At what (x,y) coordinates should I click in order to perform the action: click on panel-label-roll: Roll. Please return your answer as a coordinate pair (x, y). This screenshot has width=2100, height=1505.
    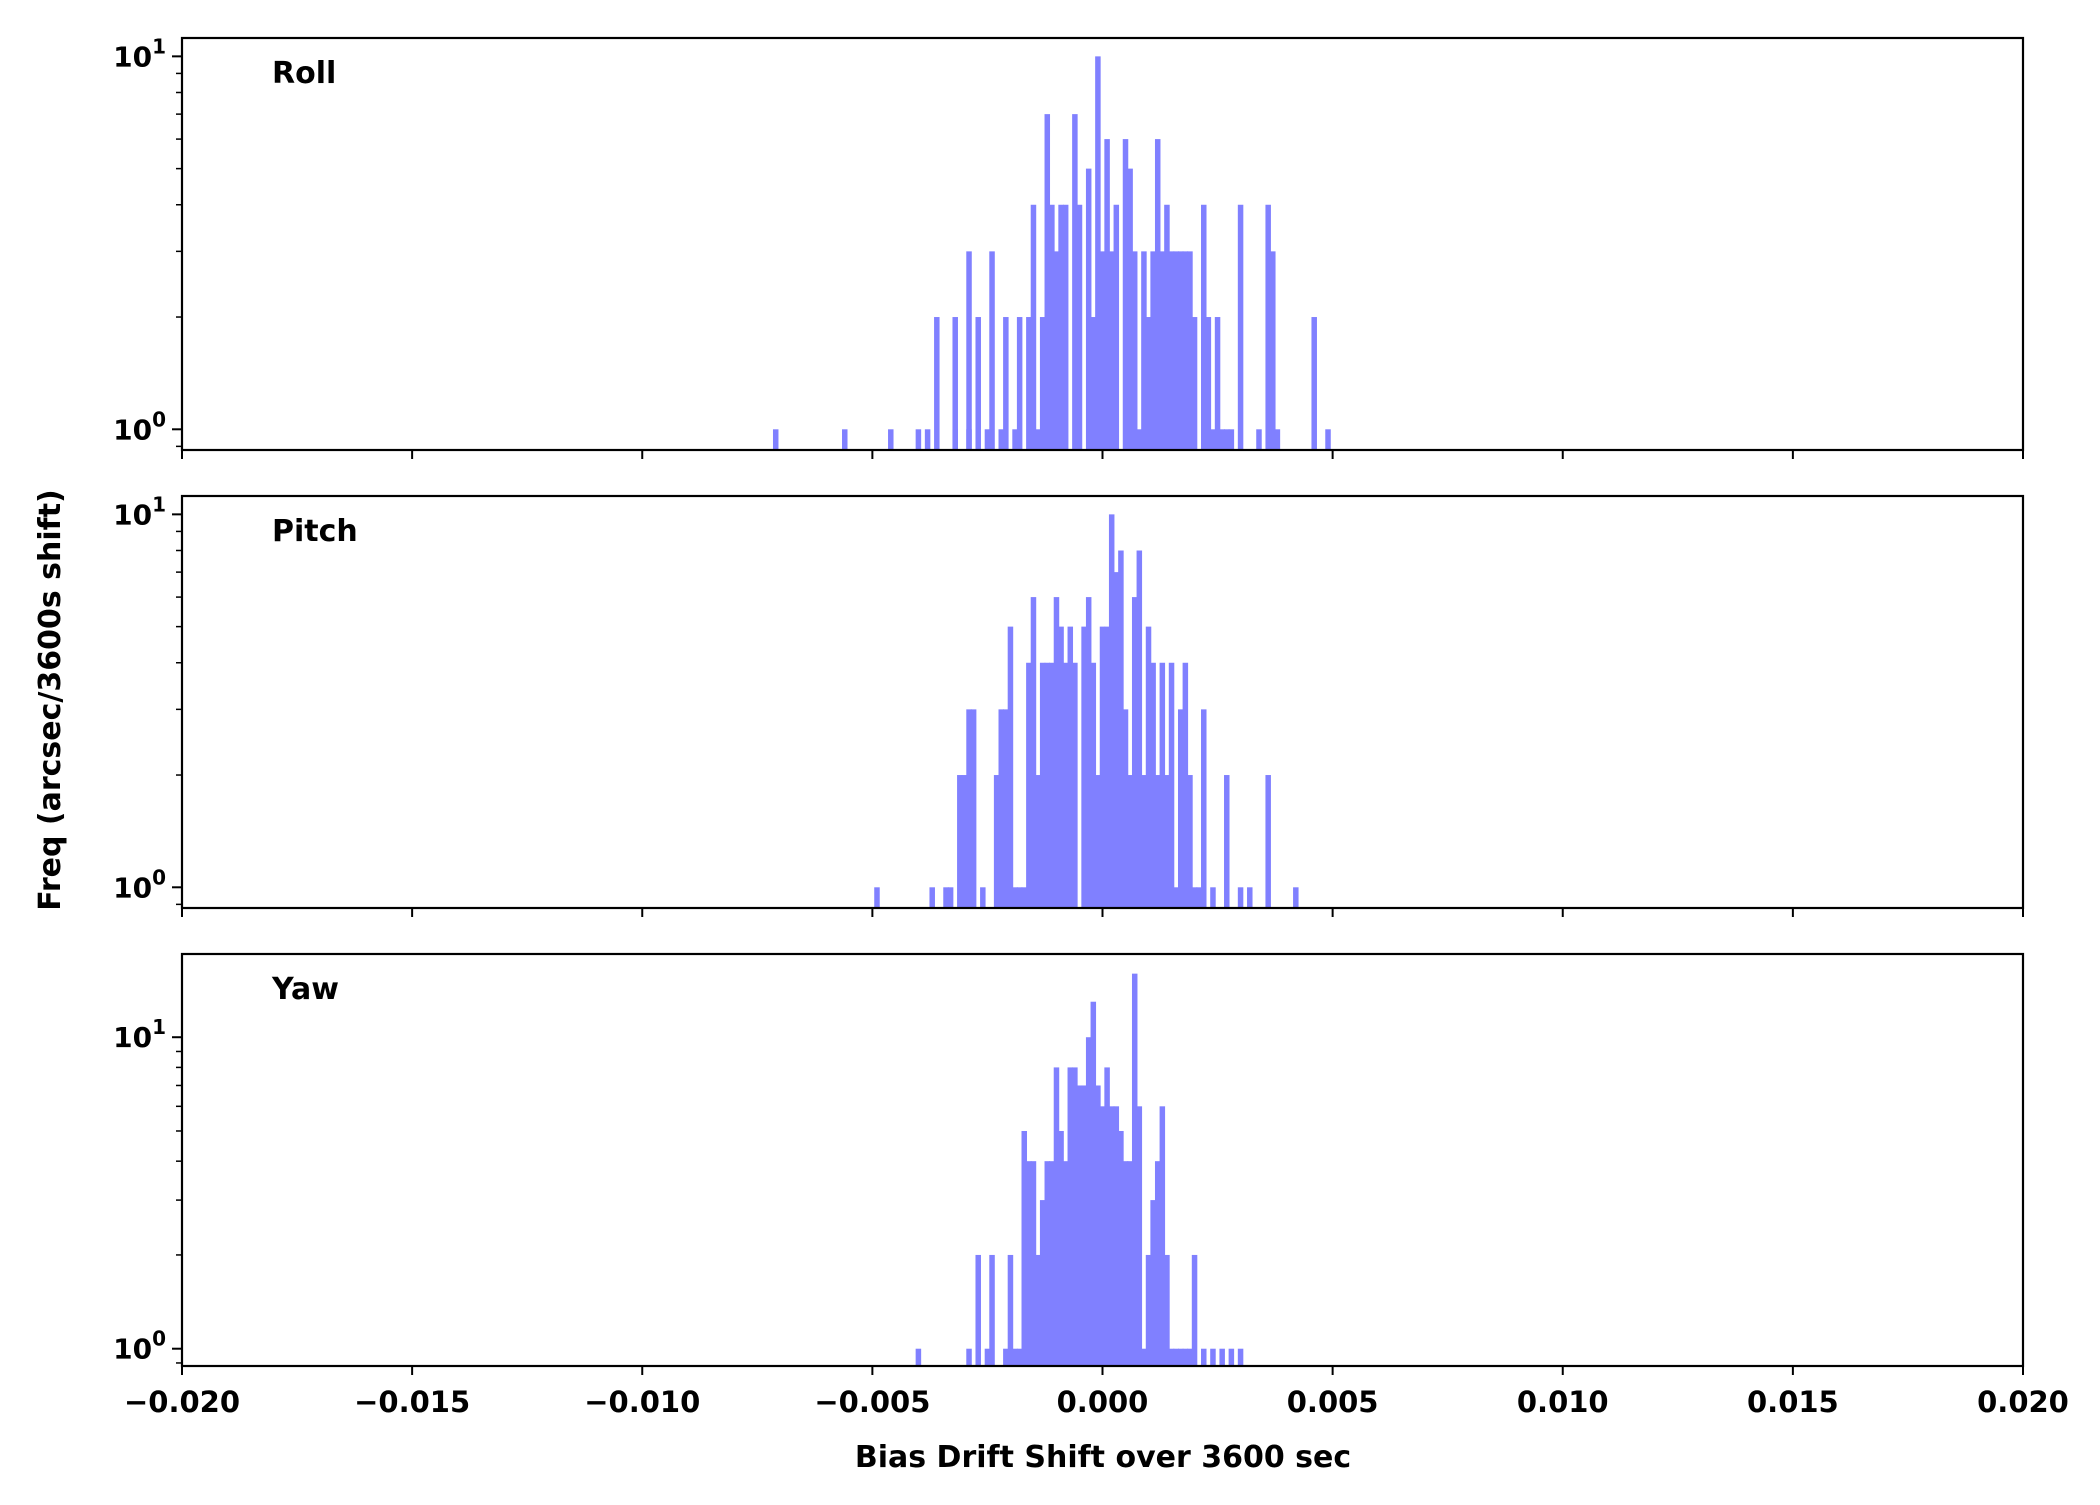
    Looking at the image, I should click on (304, 73).